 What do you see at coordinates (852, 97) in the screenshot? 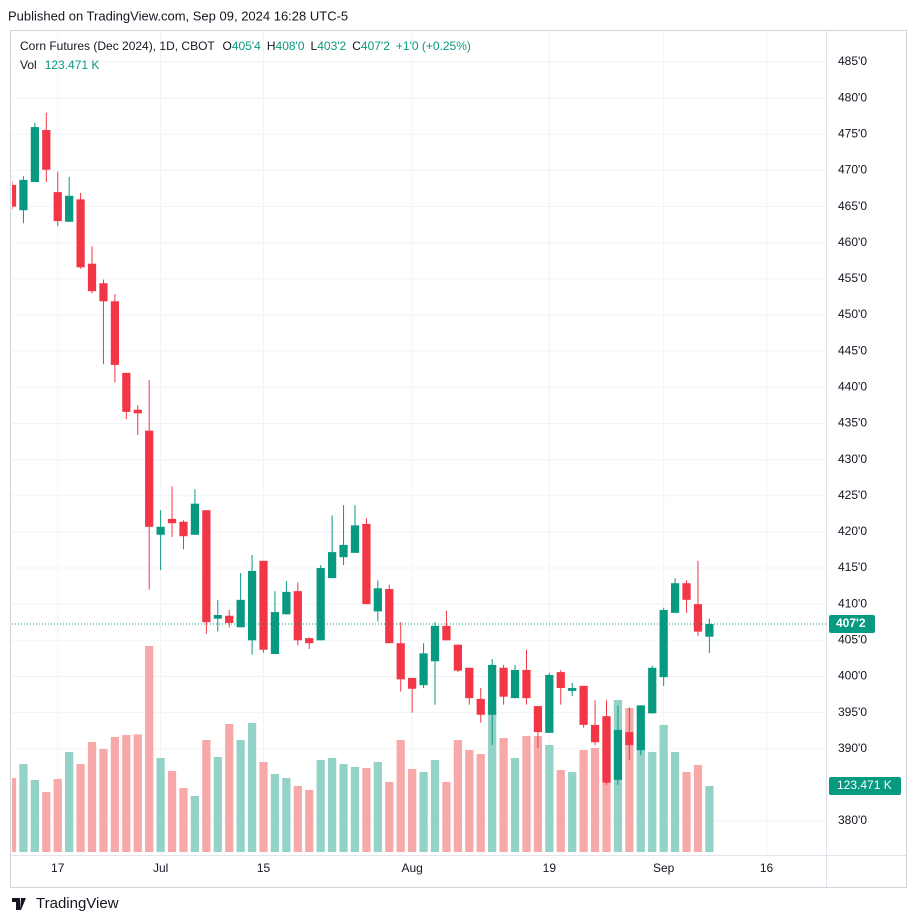
I see `y-tick-label: 480'0` at bounding box center [852, 97].